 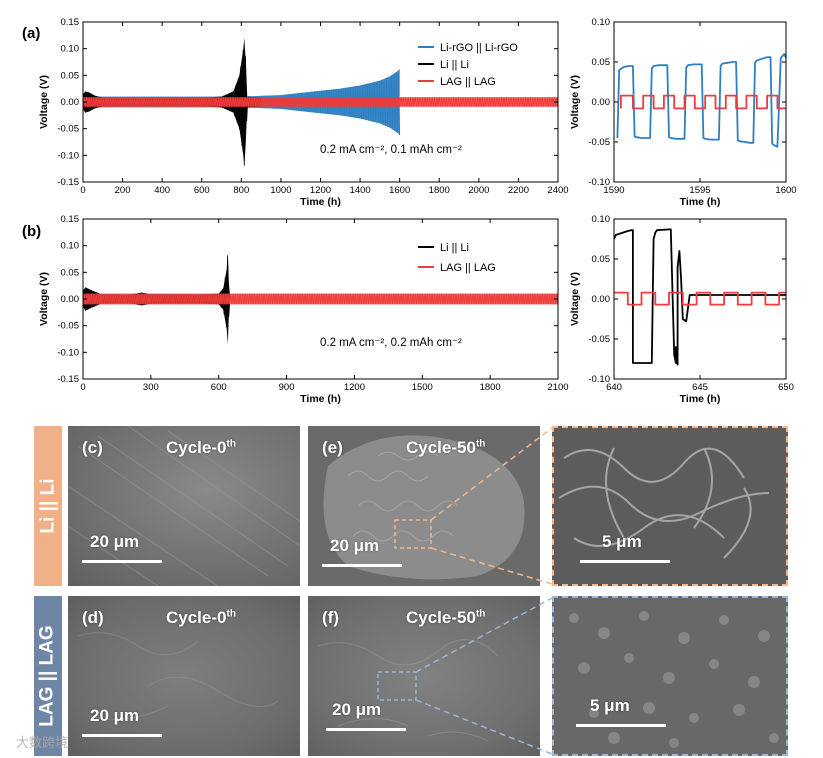 I want to click on sem-image-c: (c) Cycle-0th 20 μm, so click(x=184, y=506).